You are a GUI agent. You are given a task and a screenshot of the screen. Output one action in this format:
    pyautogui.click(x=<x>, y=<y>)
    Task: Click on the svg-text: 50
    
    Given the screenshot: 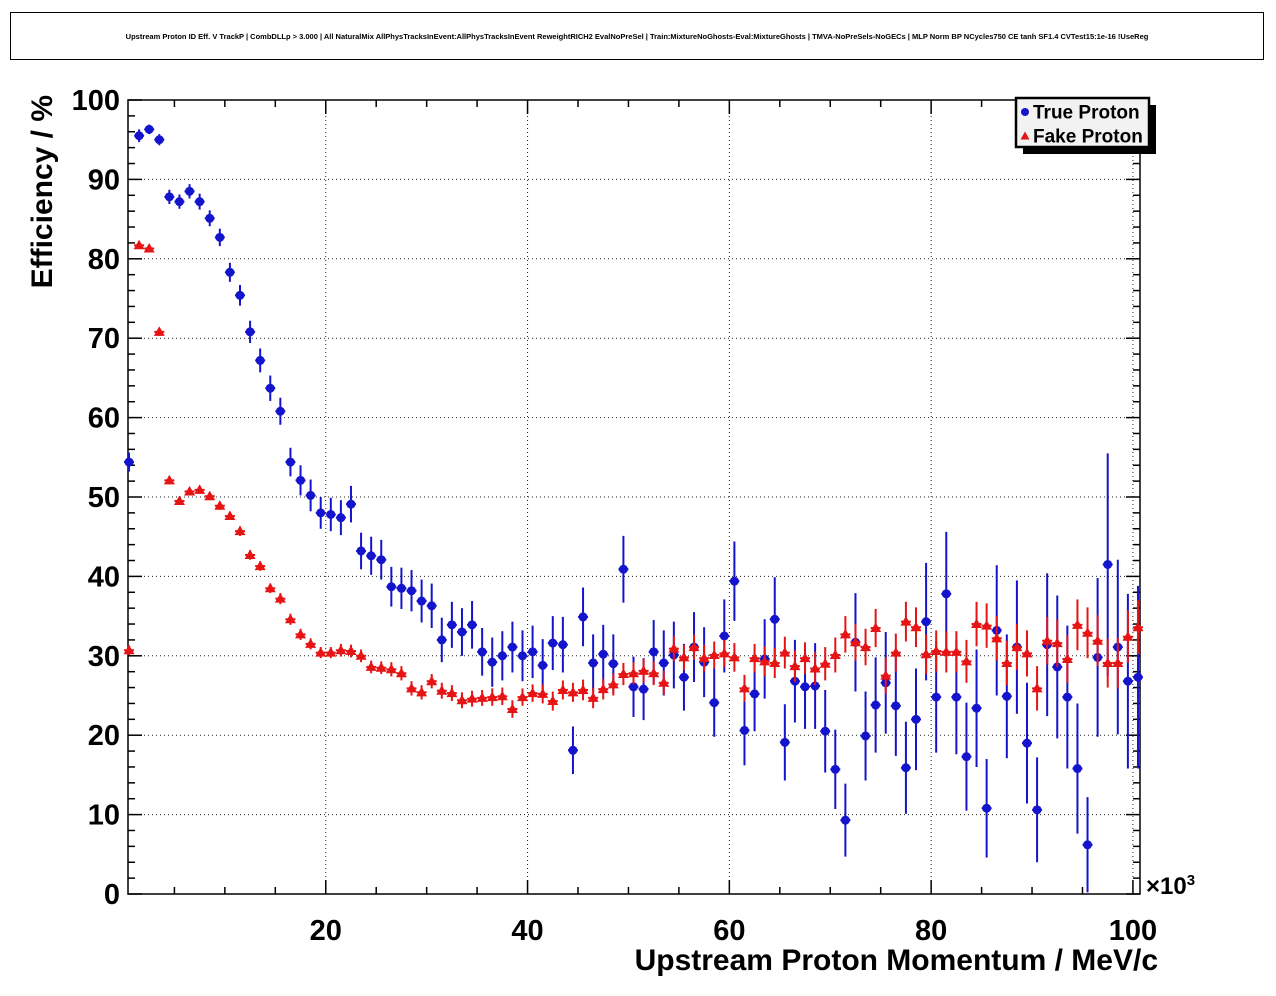 What is the action you would take?
    pyautogui.click(x=104, y=498)
    